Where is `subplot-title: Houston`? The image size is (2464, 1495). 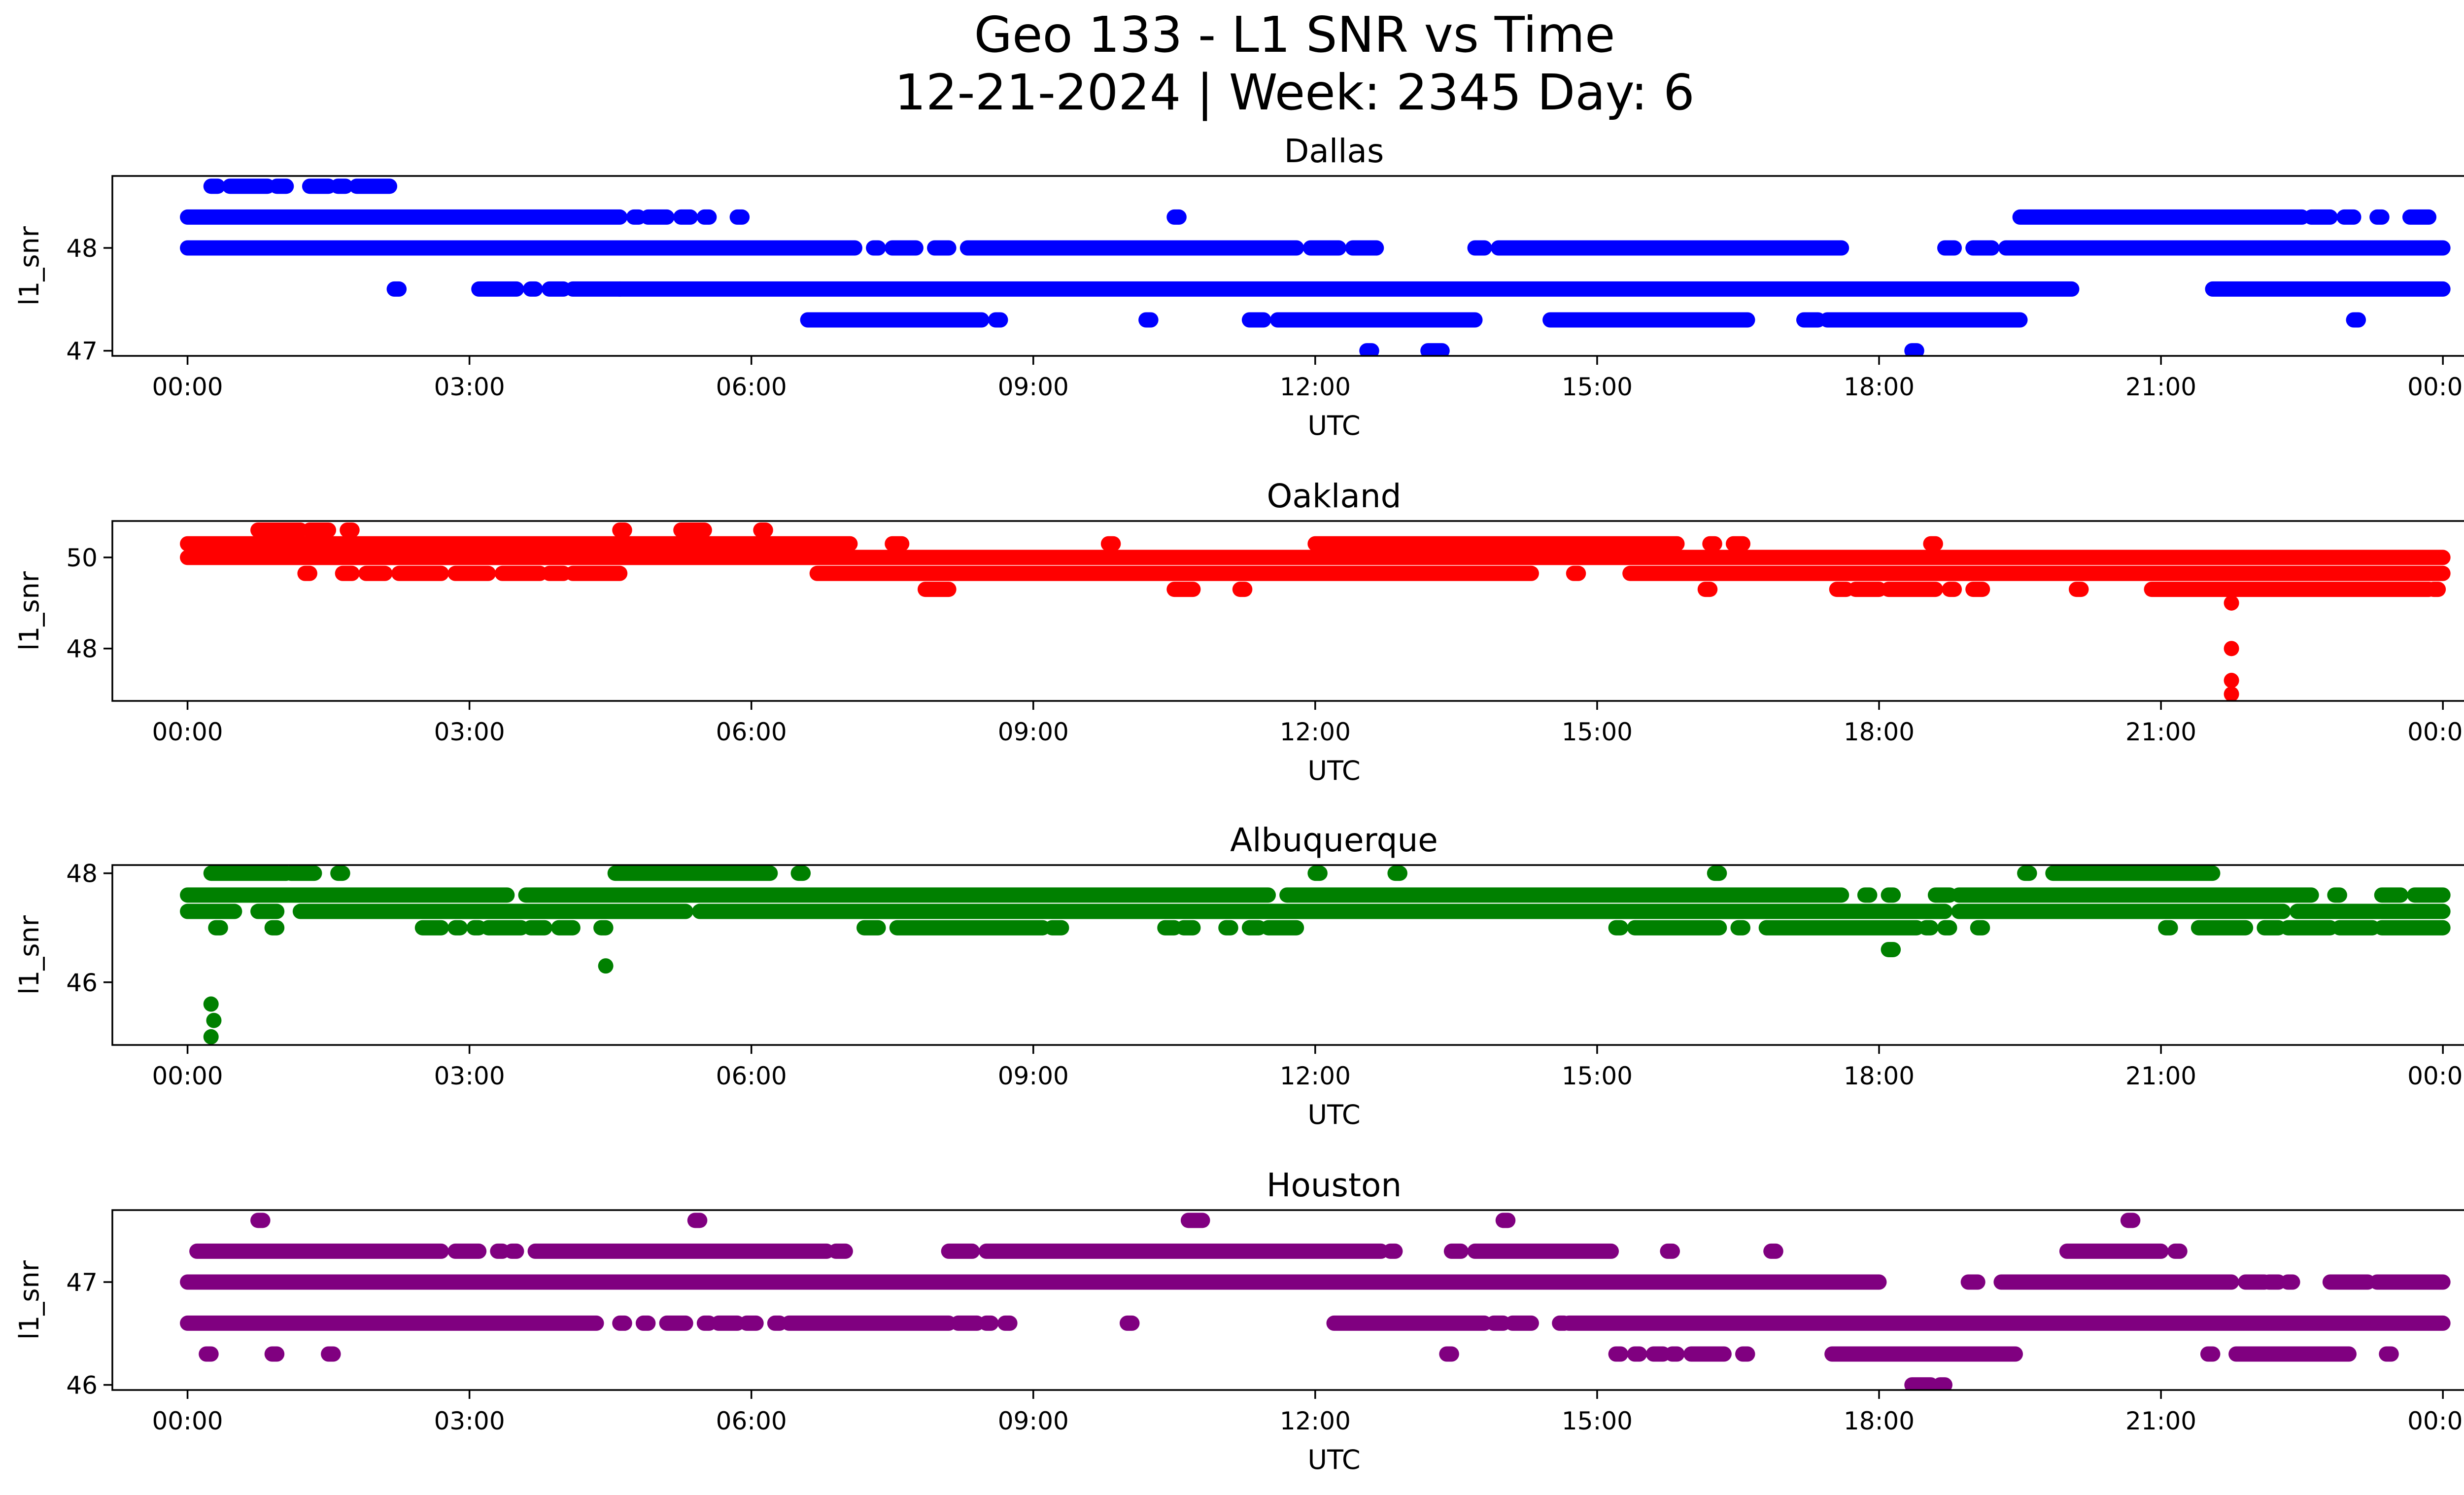 subplot-title: Houston is located at coordinates (1334, 1185).